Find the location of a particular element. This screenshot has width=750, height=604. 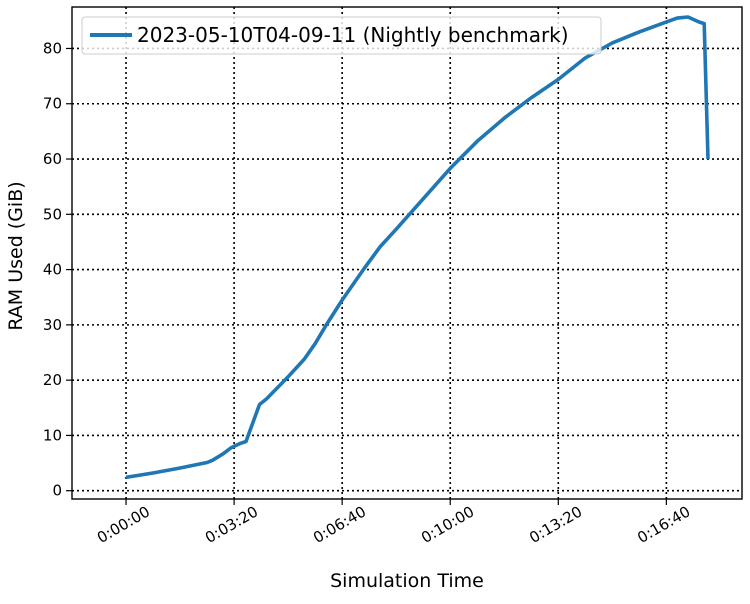

x-tick-label: 0:03:20 is located at coordinates (231, 524).